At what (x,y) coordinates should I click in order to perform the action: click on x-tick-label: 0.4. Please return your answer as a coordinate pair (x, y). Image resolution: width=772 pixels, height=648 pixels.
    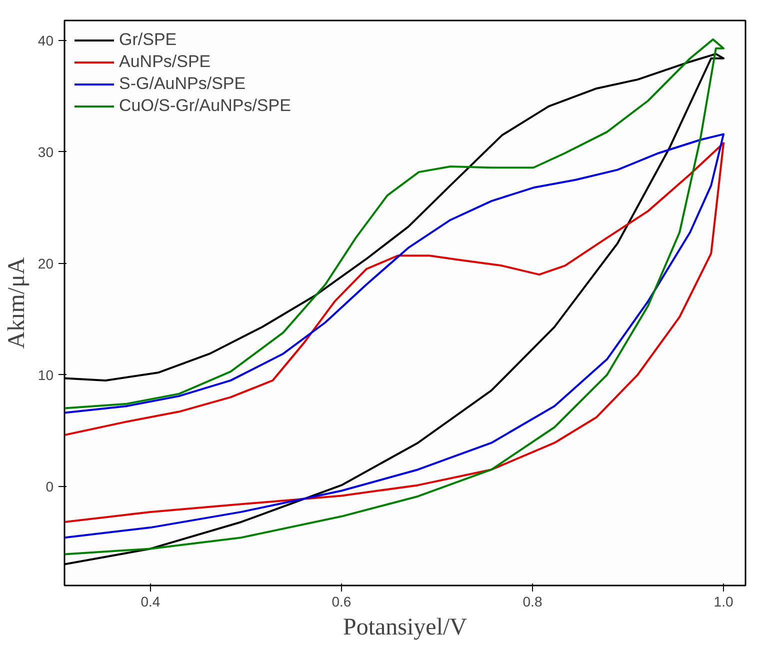
    Looking at the image, I should click on (150, 602).